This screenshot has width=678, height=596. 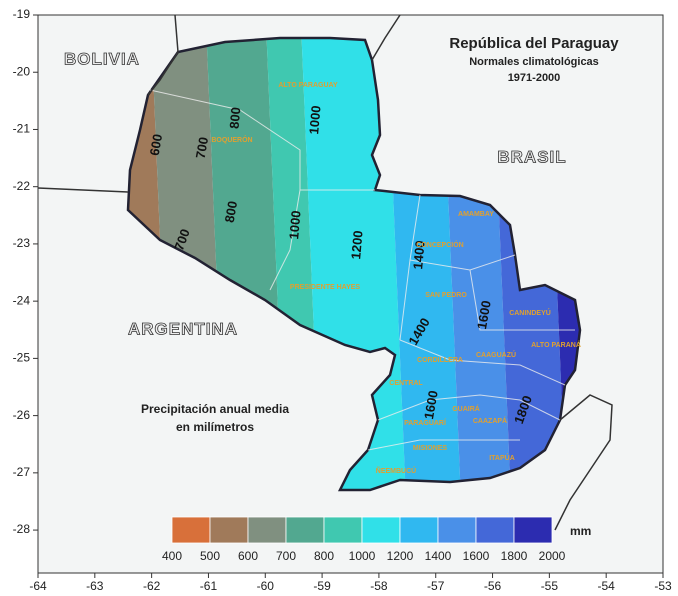 What do you see at coordinates (362, 556) in the screenshot?
I see `legend-label: 1000` at bounding box center [362, 556].